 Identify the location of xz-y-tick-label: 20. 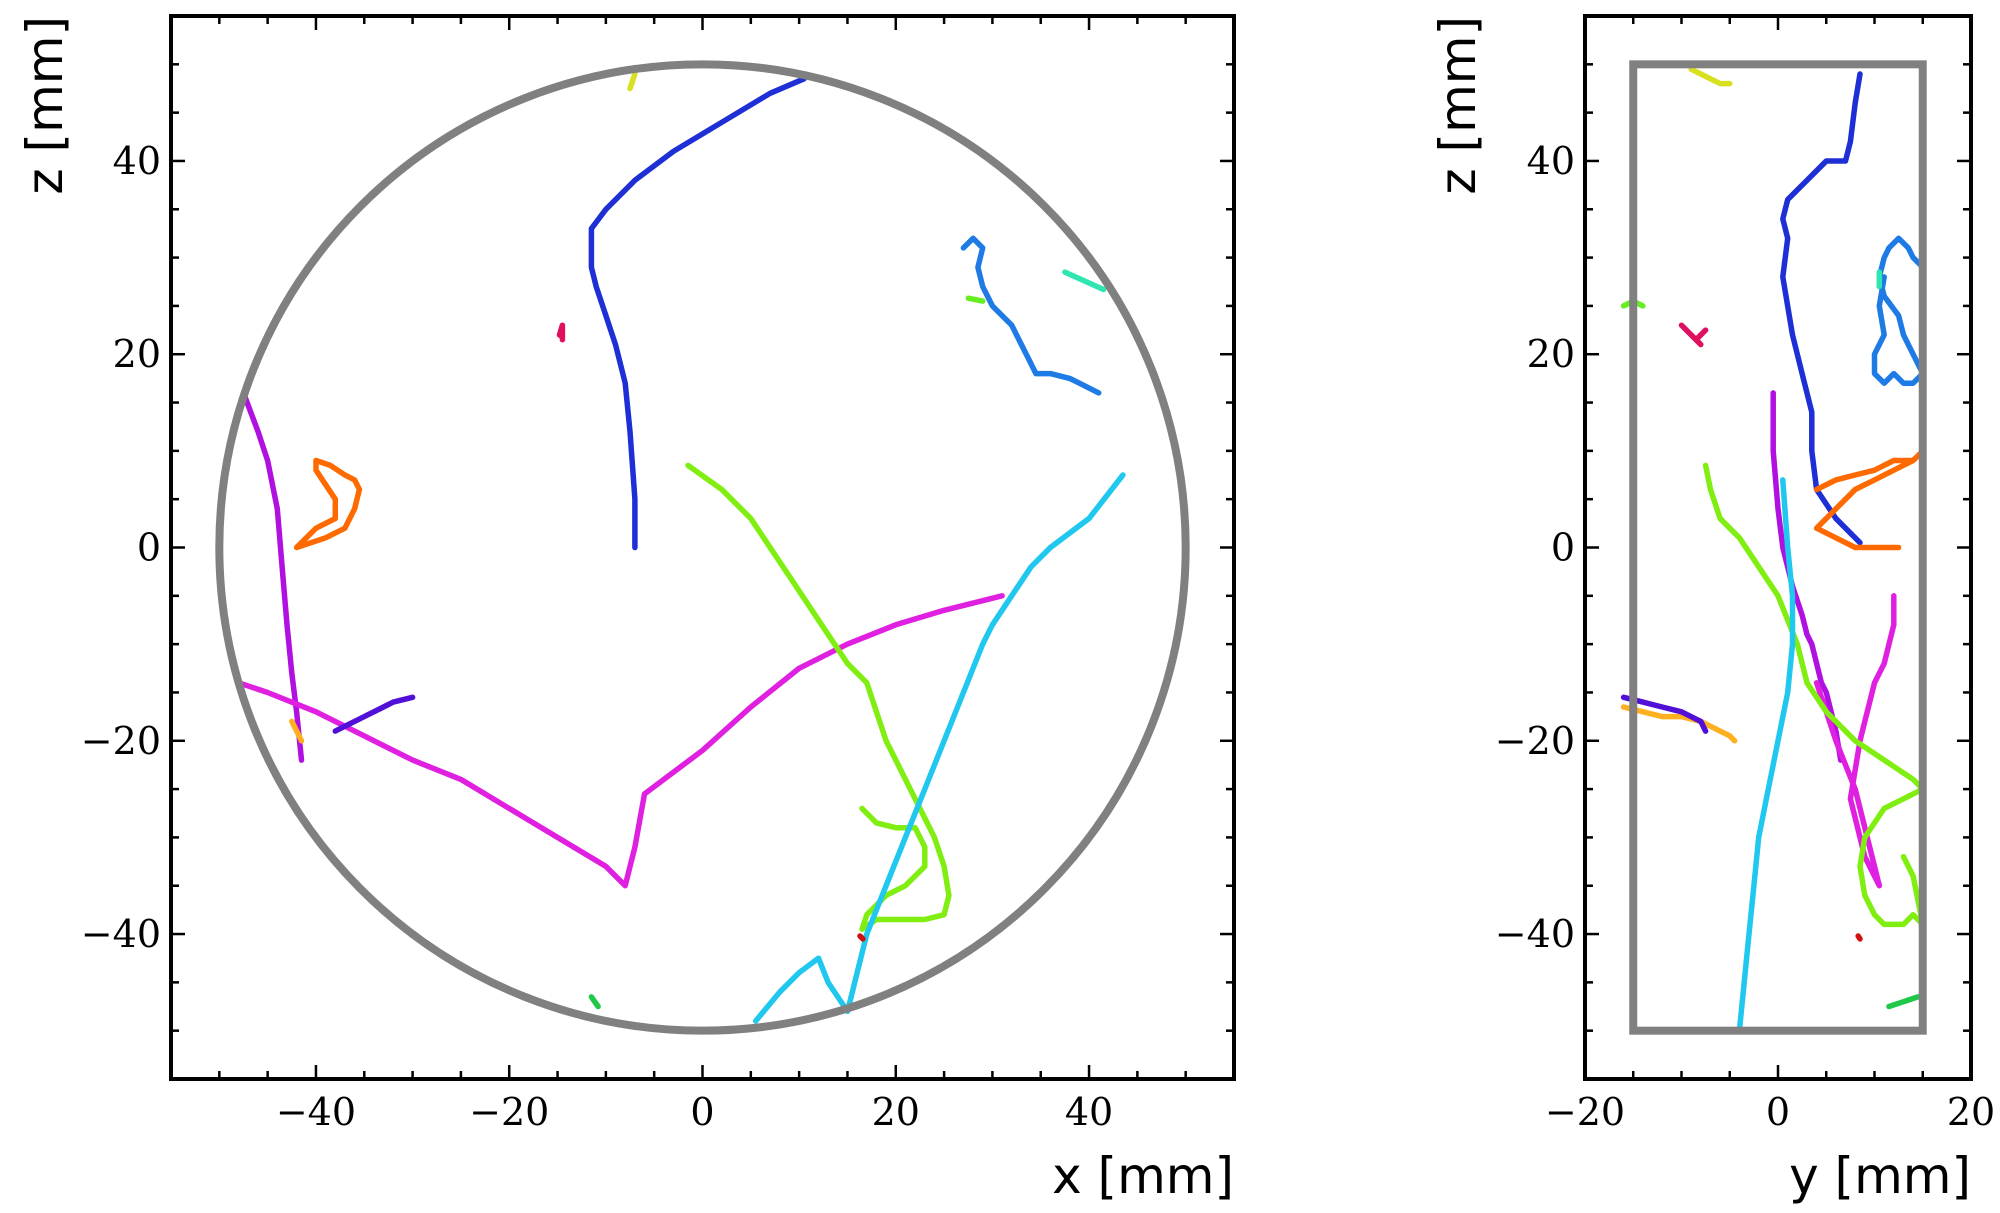
(137, 354).